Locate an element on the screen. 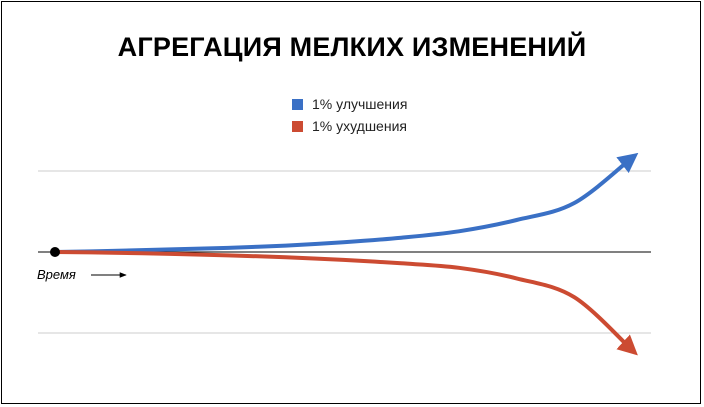  chart-title: АГРЕГАЦИЯ МЕЛКИХ ИЗМЕНЕНИЙ is located at coordinates (352, 47).